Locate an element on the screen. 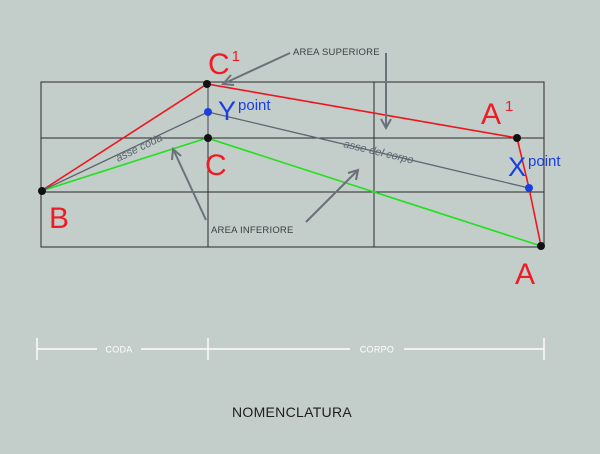  diagram-title: NOMENCLATURA is located at coordinates (292, 412).